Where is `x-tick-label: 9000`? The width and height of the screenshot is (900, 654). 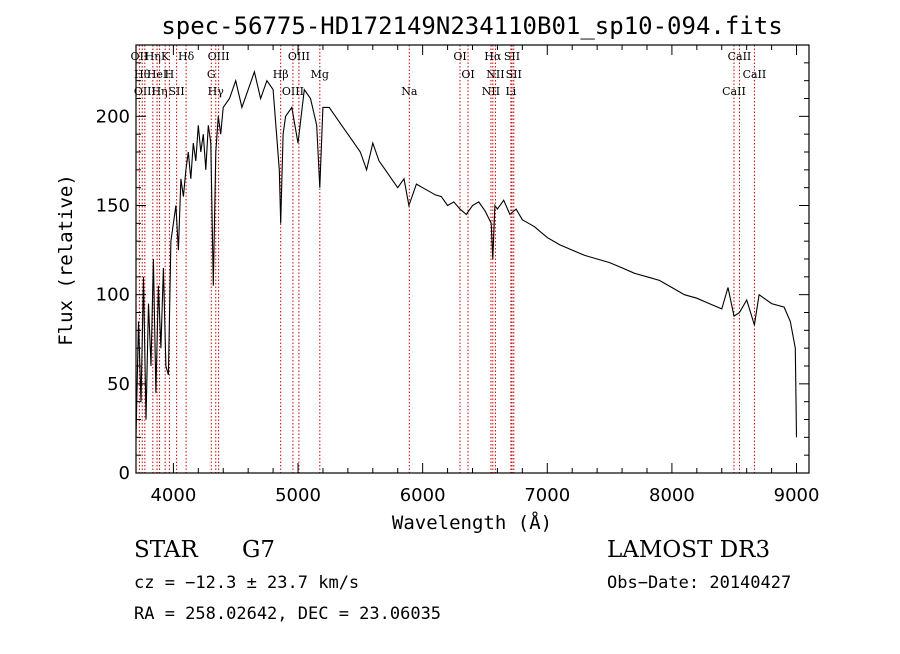 x-tick-label: 9000 is located at coordinates (797, 495).